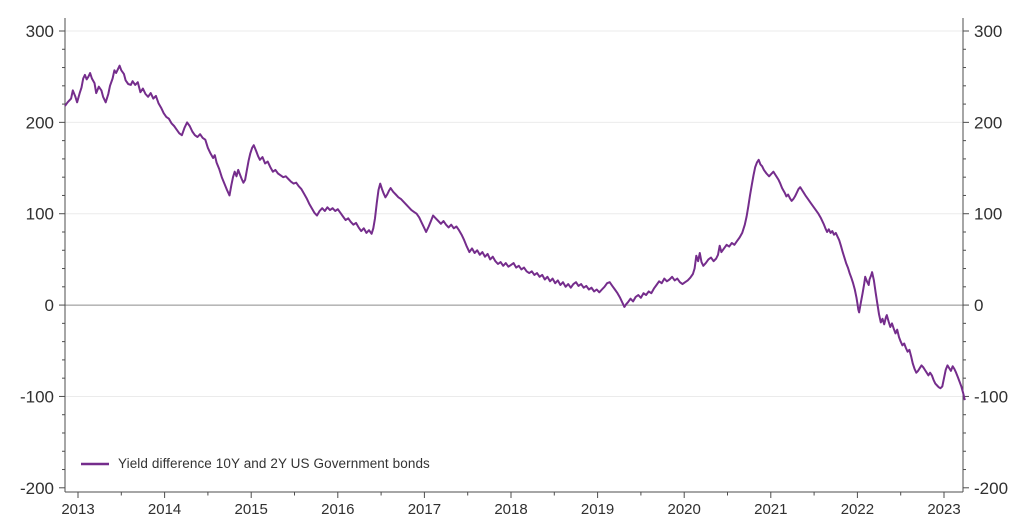  I want to click on y-axis-label-left: -100, so click(37, 396).